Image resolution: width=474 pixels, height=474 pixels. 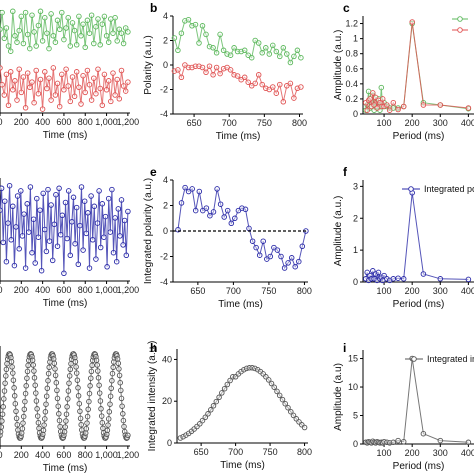 What do you see at coordinates (148, 64) in the screenshot?
I see `y-axis-label: Polarity (a.u.)` at bounding box center [148, 64].